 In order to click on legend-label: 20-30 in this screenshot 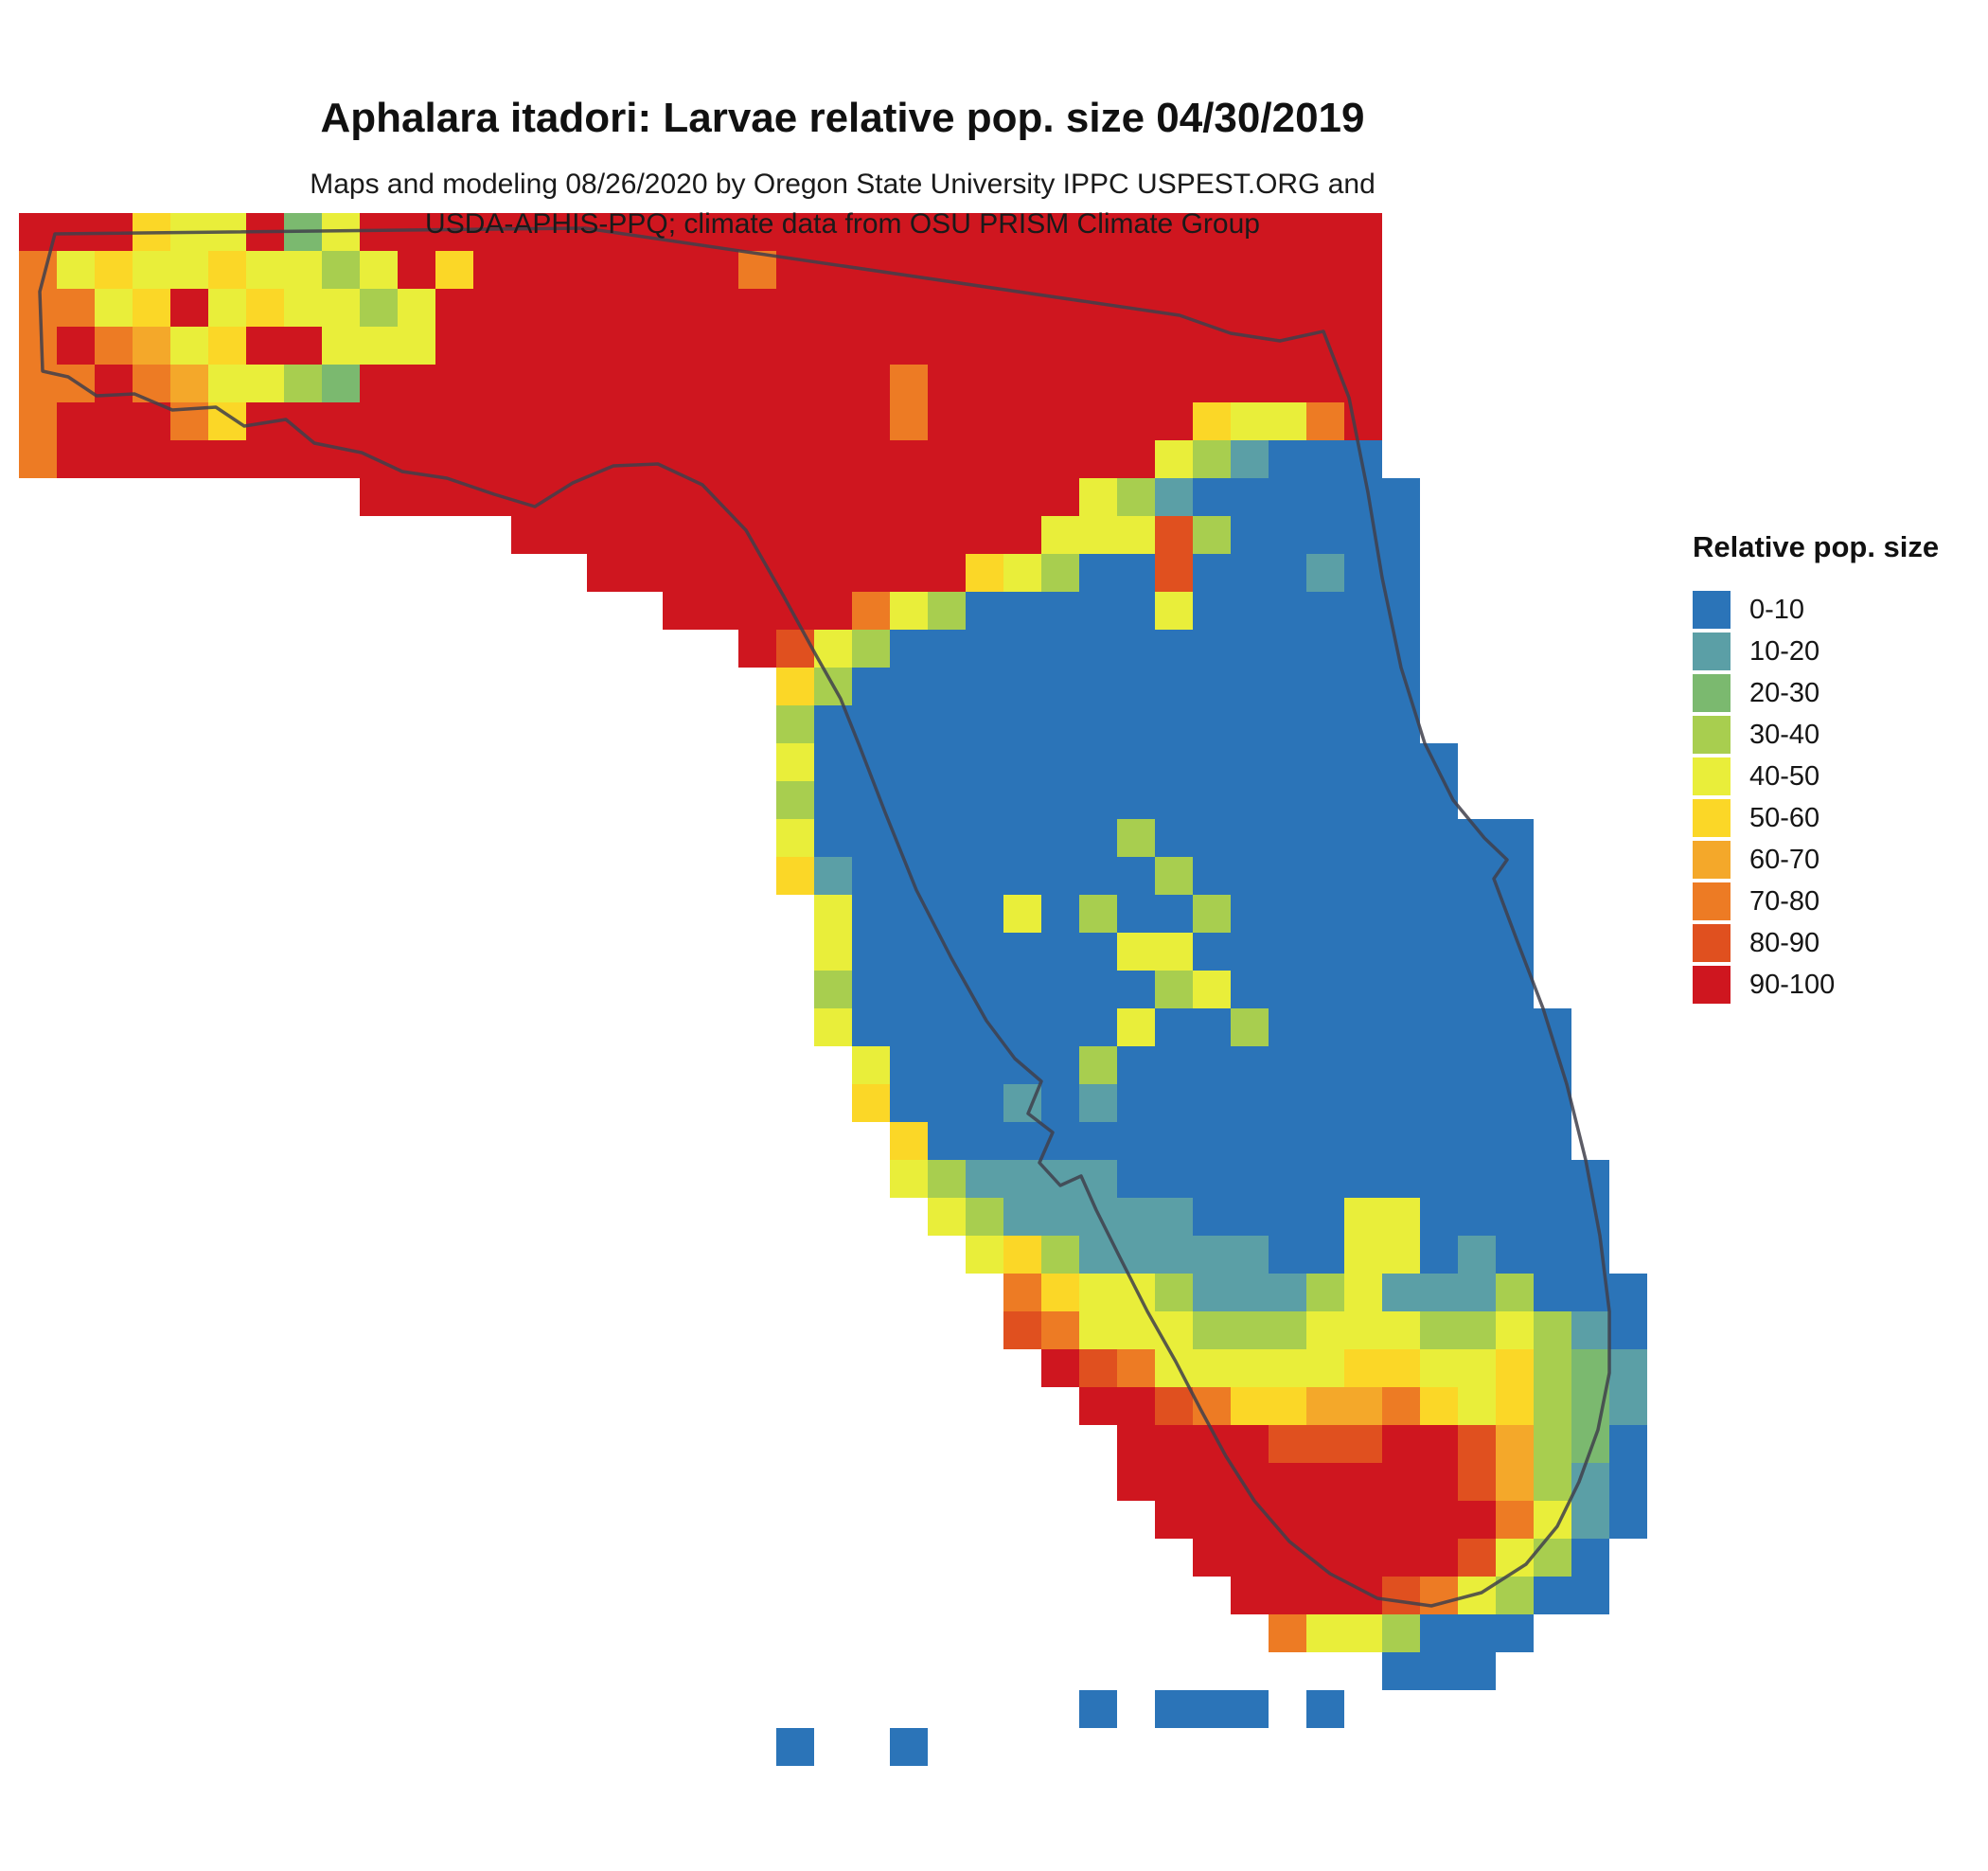, I will do `click(1784, 692)`.